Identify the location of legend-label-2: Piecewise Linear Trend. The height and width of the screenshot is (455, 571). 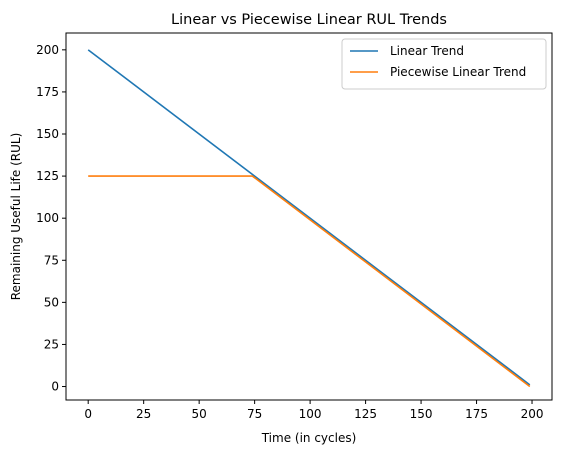
(458, 72).